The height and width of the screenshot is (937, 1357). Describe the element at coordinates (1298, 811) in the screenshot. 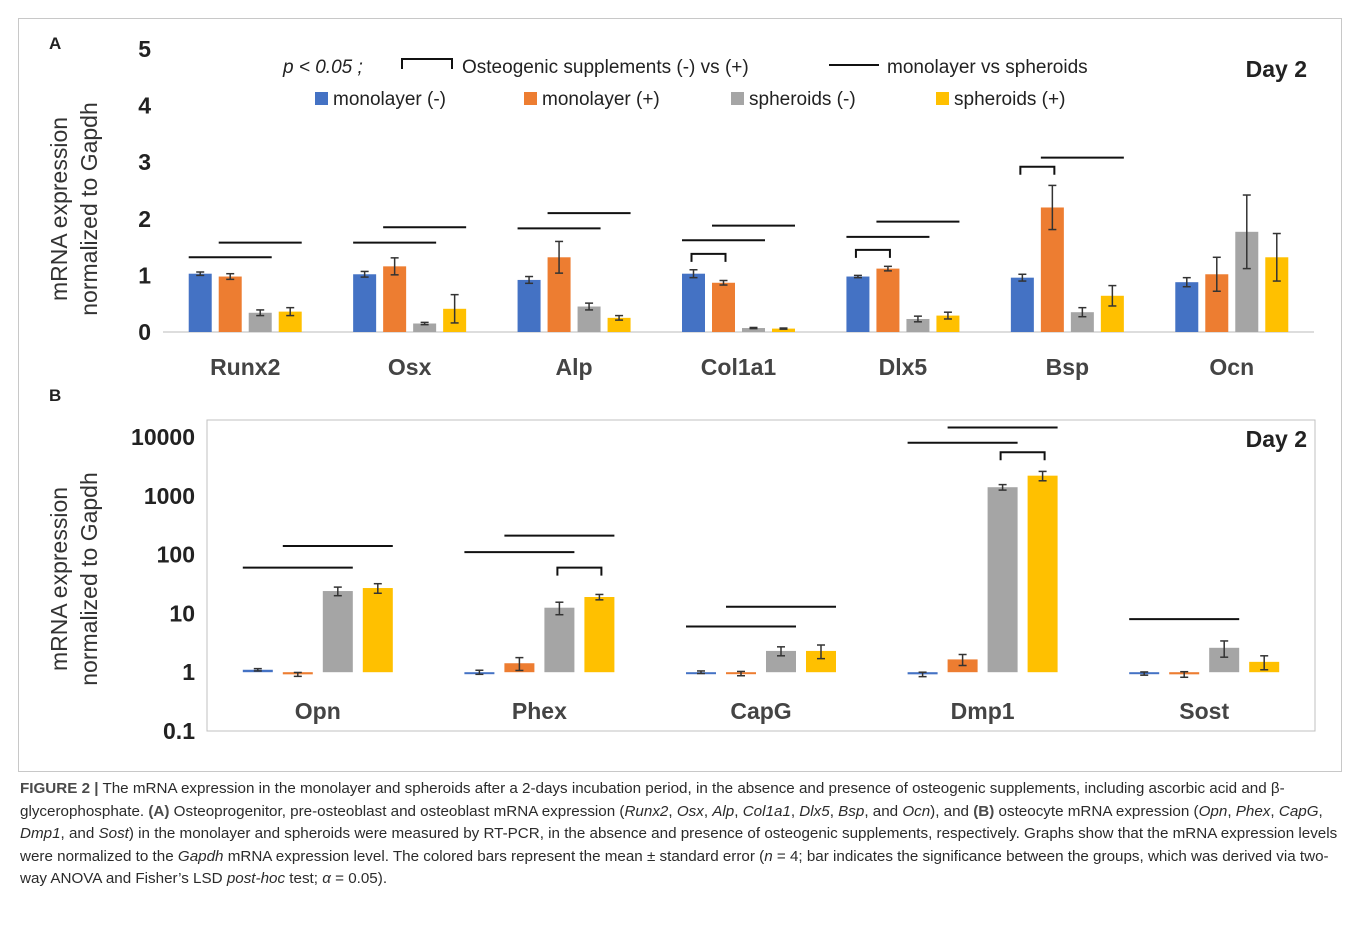

I see `caption-gene-name: CapG` at that location.